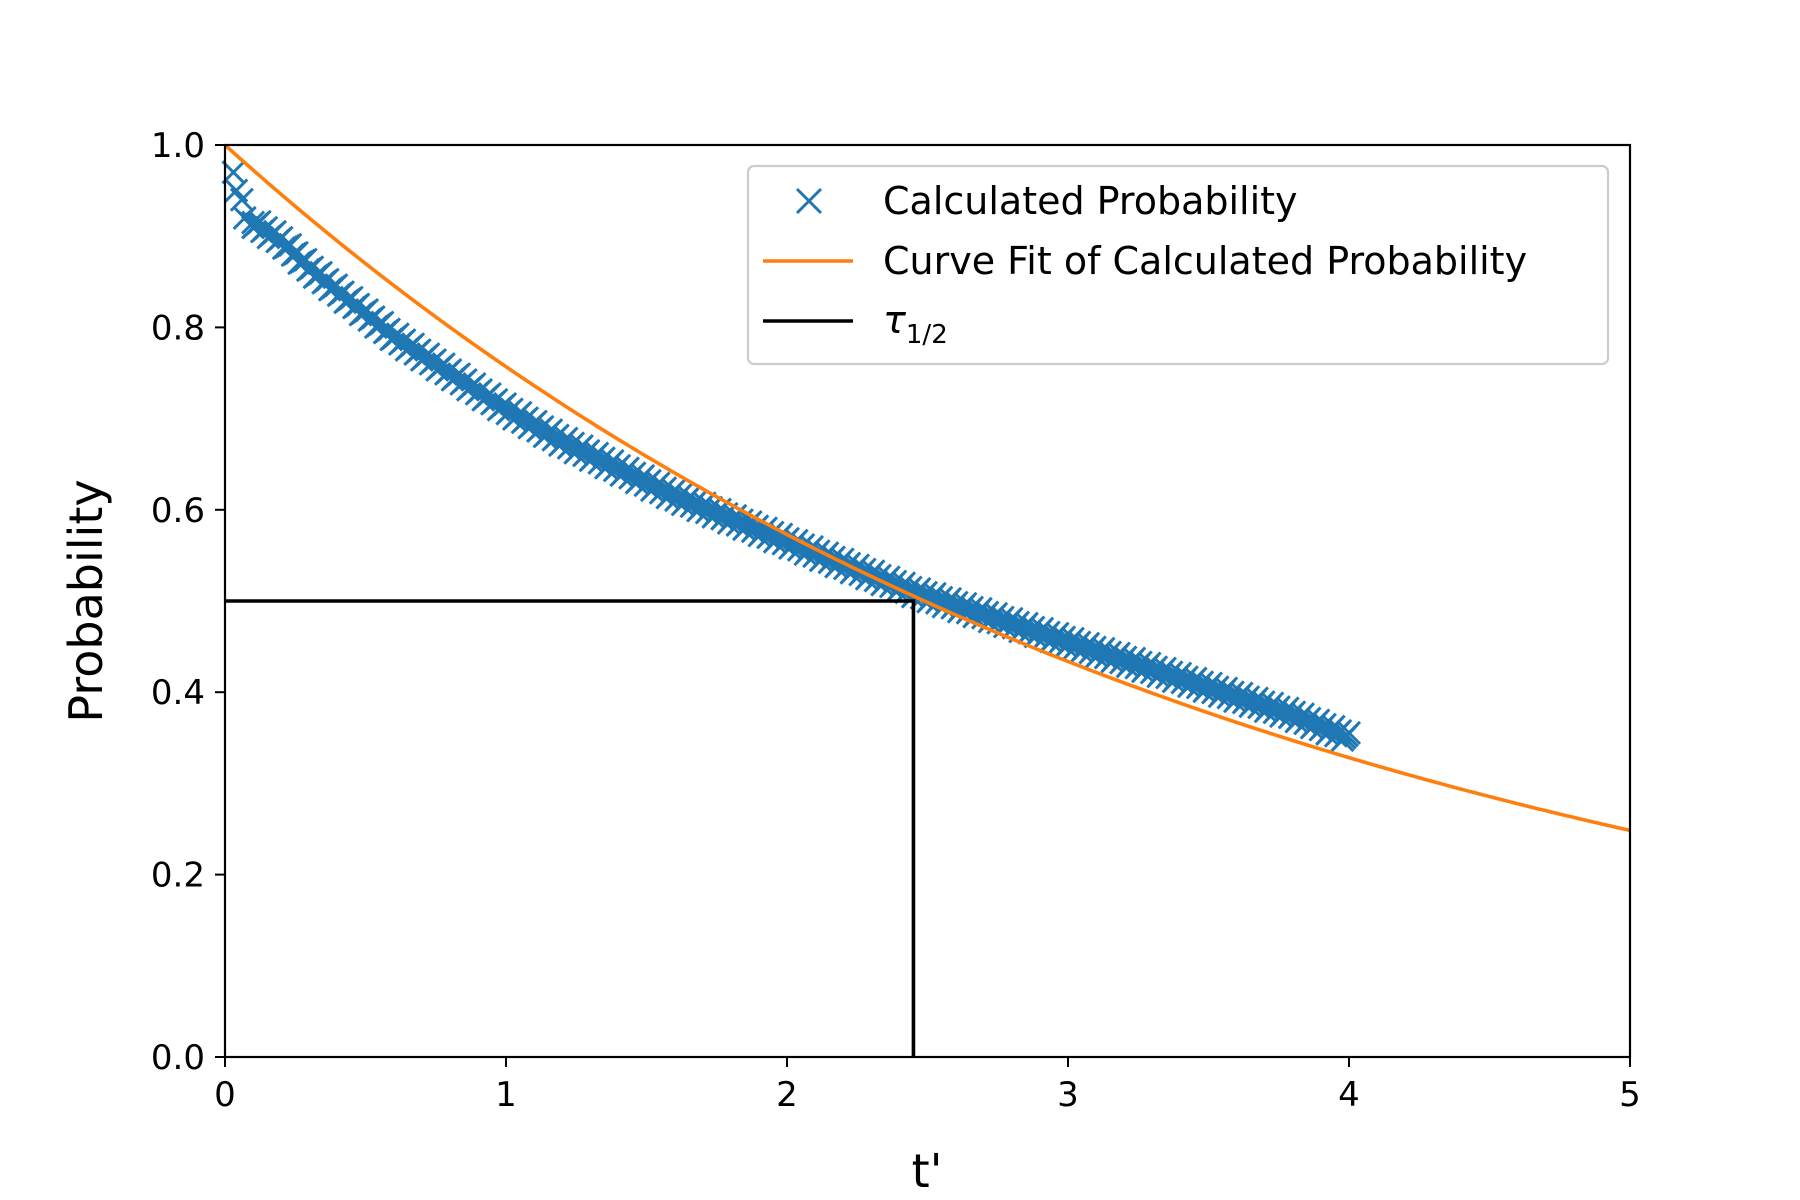 The width and height of the screenshot is (1800, 1200). What do you see at coordinates (178, 511) in the screenshot?
I see `y-tick-label: 0.6` at bounding box center [178, 511].